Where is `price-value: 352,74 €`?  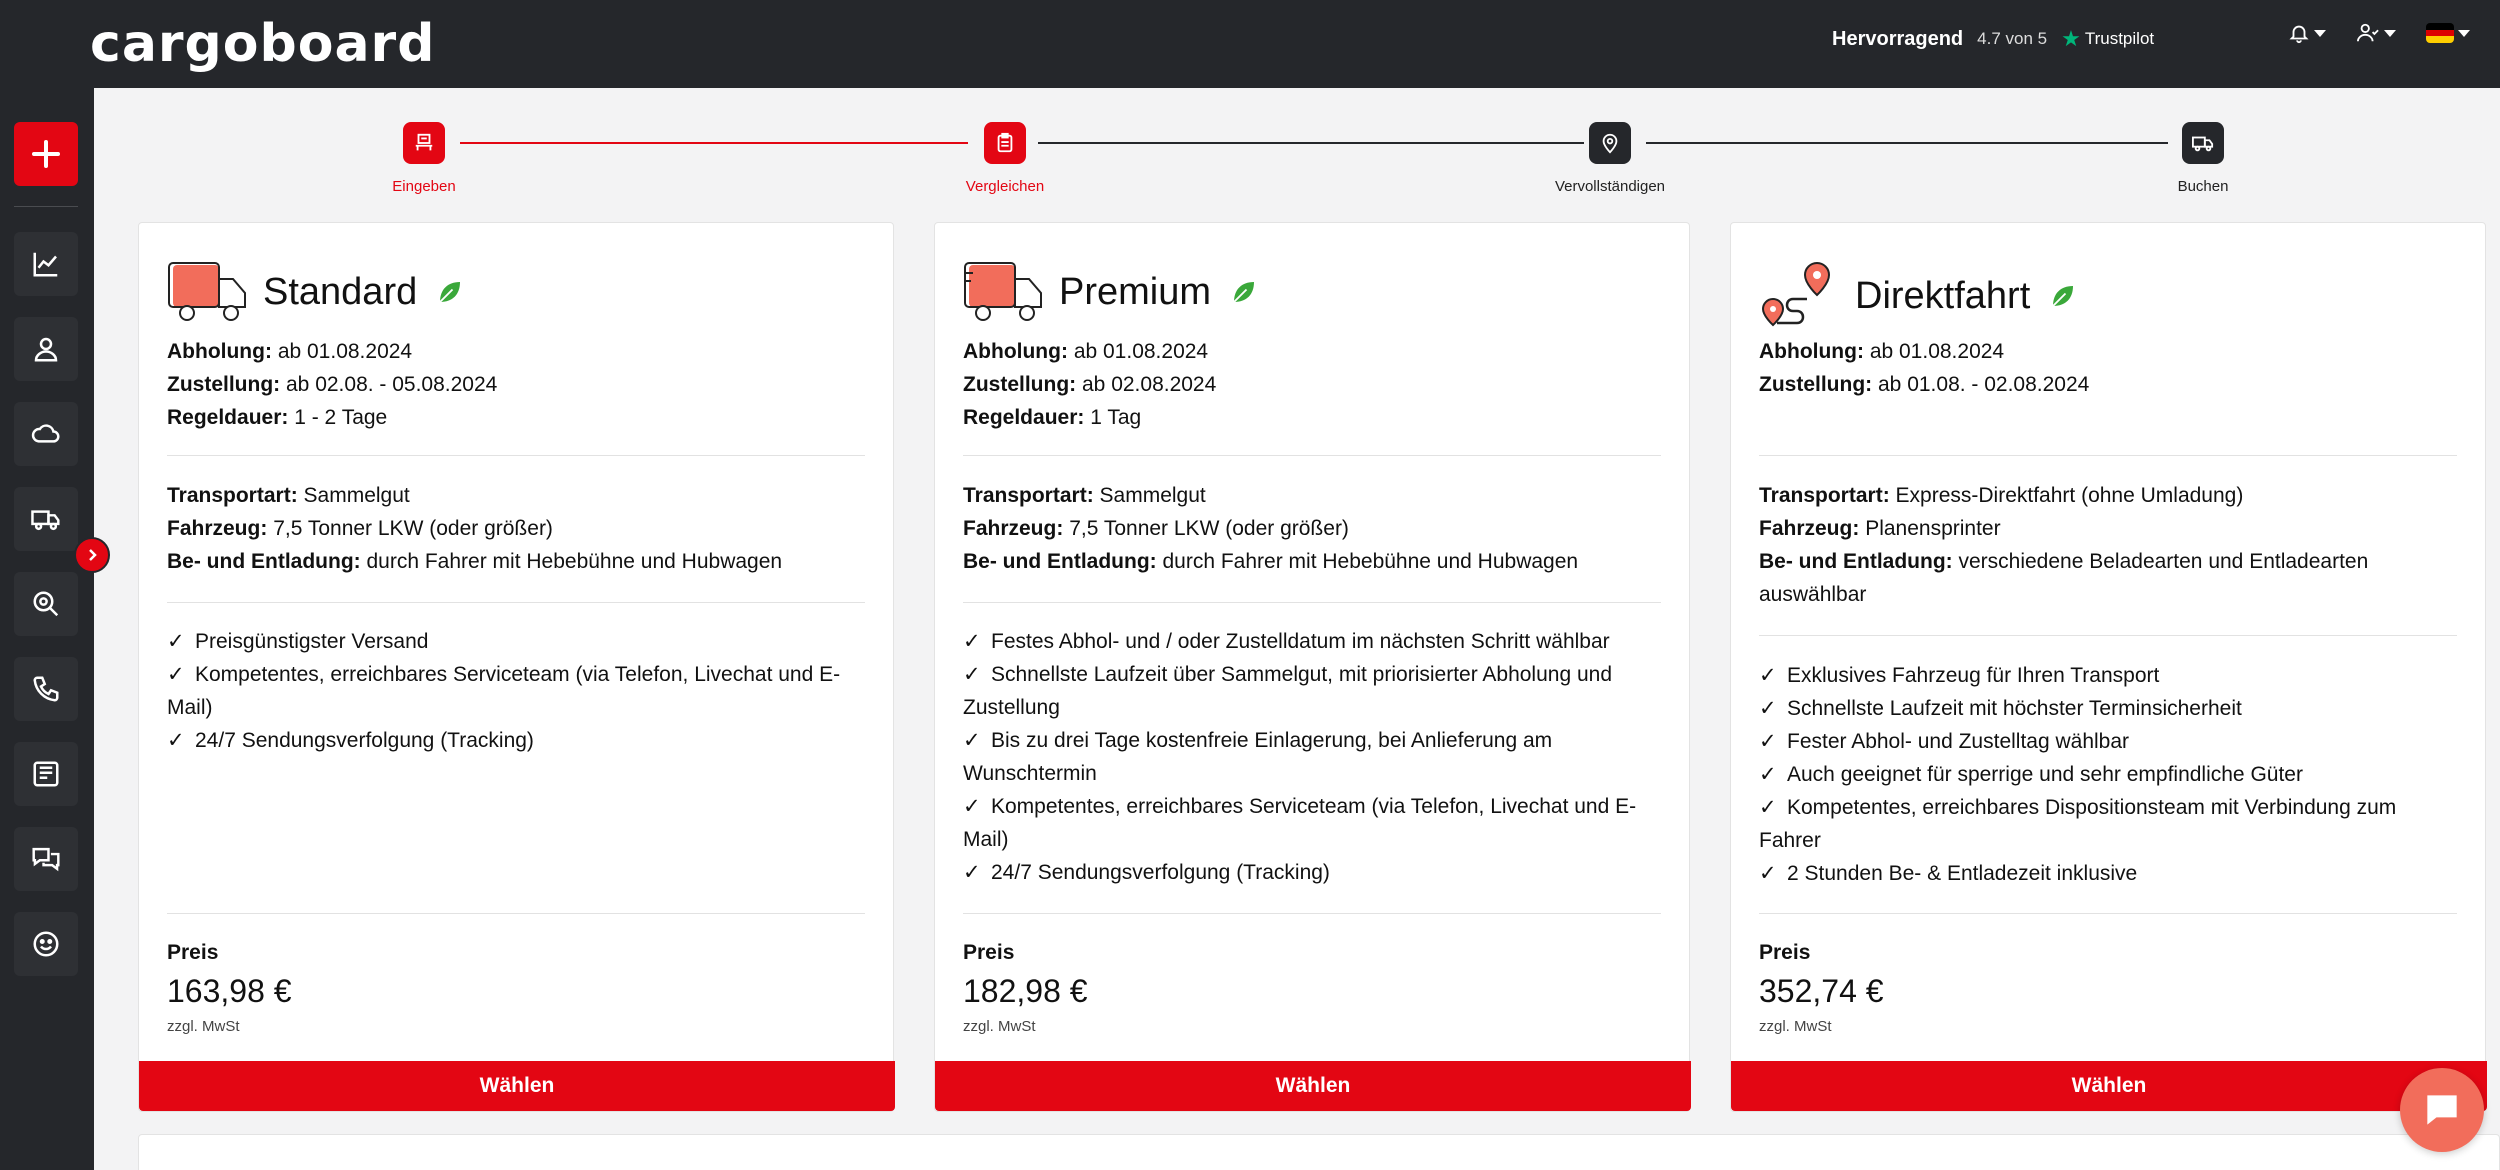 price-value: 352,74 € is located at coordinates (1821, 991).